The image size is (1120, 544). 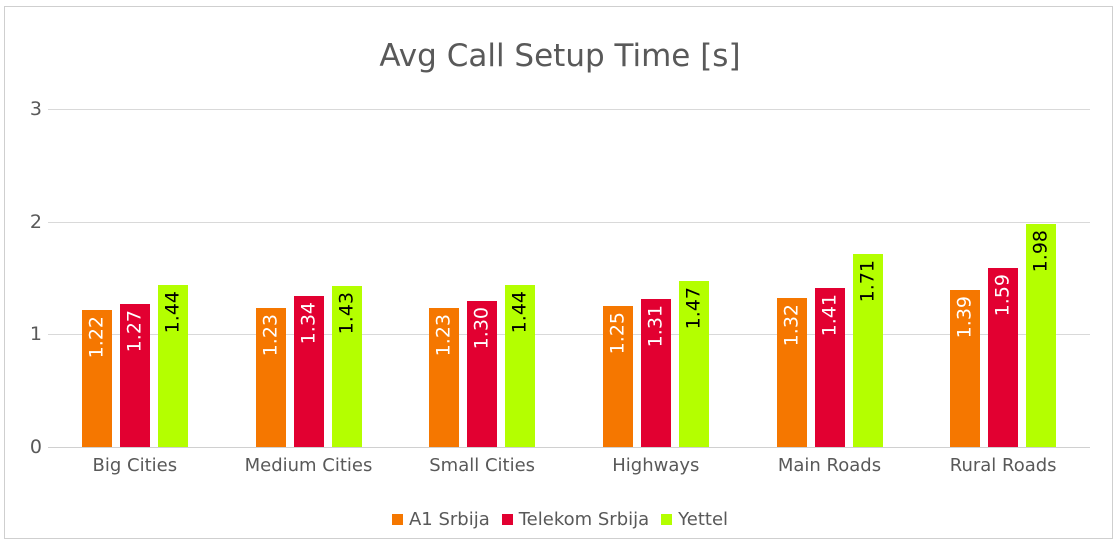 What do you see at coordinates (1002, 295) in the screenshot?
I see `data-label: 1.59` at bounding box center [1002, 295].